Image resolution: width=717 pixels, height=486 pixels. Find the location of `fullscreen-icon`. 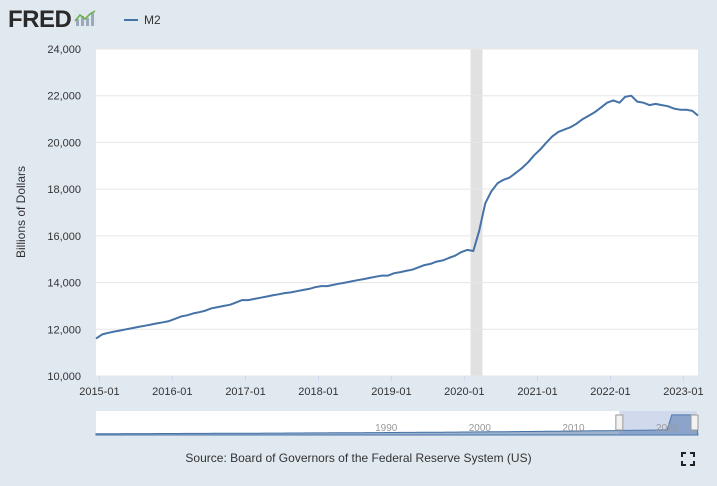

fullscreen-icon is located at coordinates (688, 459).